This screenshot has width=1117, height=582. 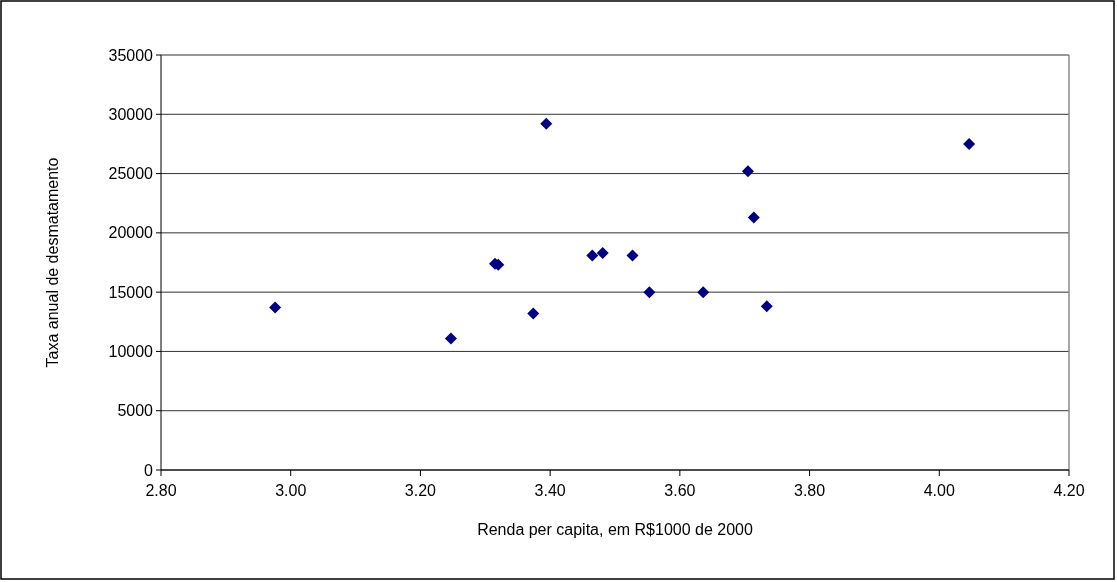 I want to click on x-tick-label: 3.20, so click(x=420, y=490).